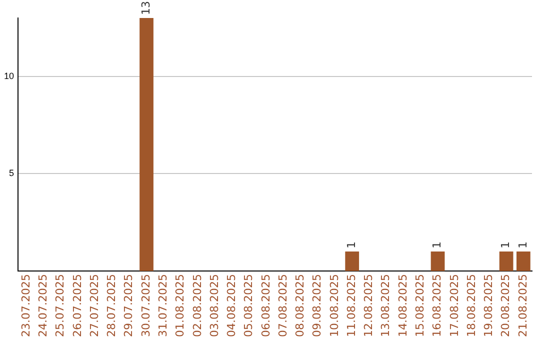 The width and height of the screenshot is (540, 340). What do you see at coordinates (111, 306) in the screenshot?
I see `x-tick-label: 28.07.2025` at bounding box center [111, 306].